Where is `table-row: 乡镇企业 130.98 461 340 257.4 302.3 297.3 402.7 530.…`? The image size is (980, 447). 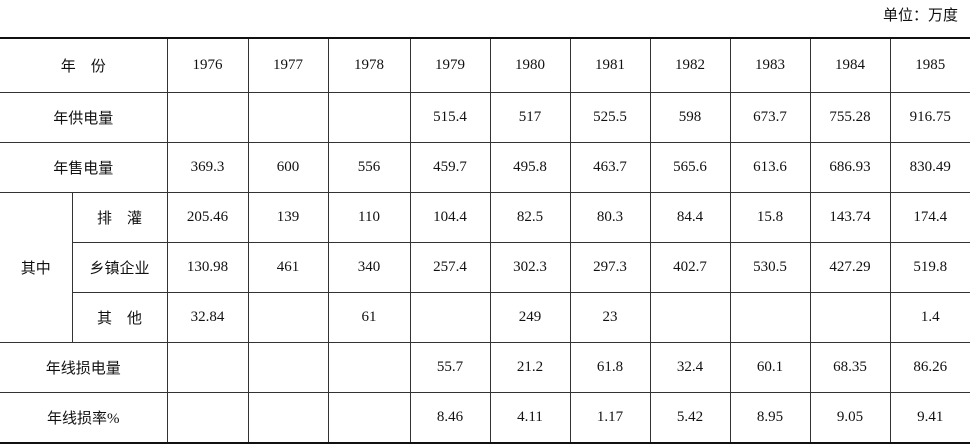
table-row: 乡镇企业 130.98 461 340 257.4 302.3 297.3 402.7 530.… is located at coordinates (485, 267).